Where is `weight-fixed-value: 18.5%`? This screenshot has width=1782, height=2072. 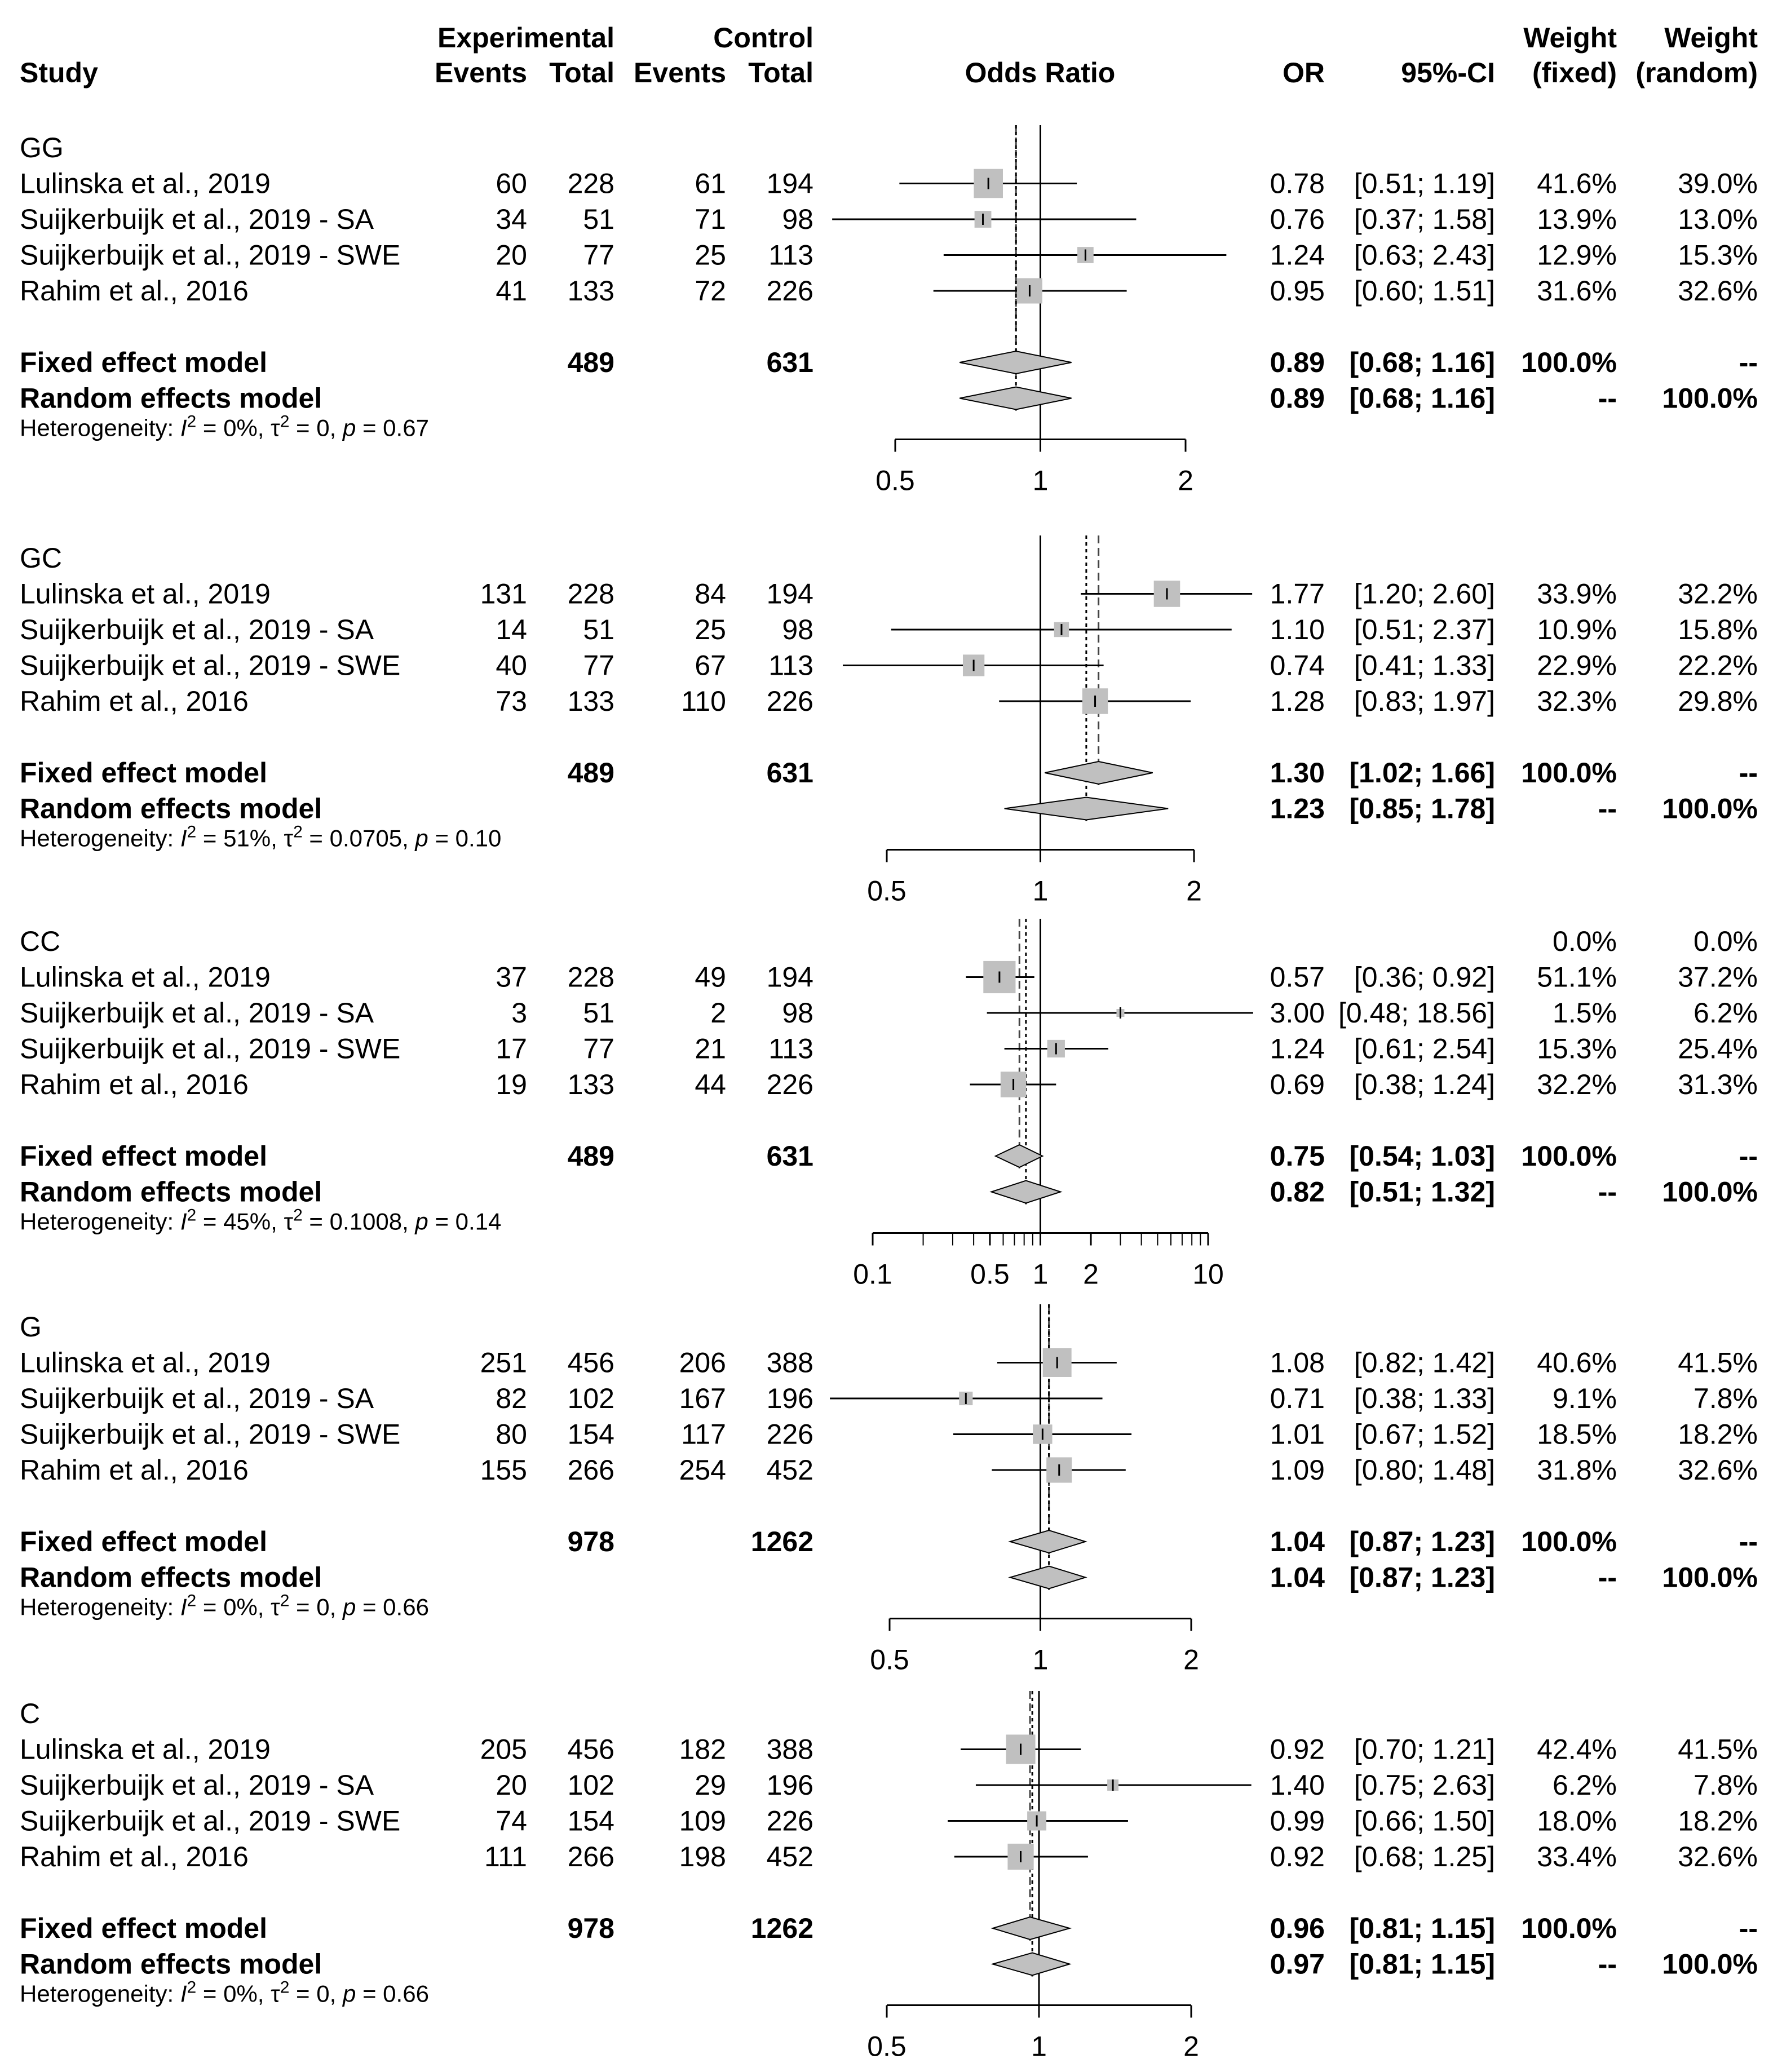 weight-fixed-value: 18.5% is located at coordinates (1577, 1434).